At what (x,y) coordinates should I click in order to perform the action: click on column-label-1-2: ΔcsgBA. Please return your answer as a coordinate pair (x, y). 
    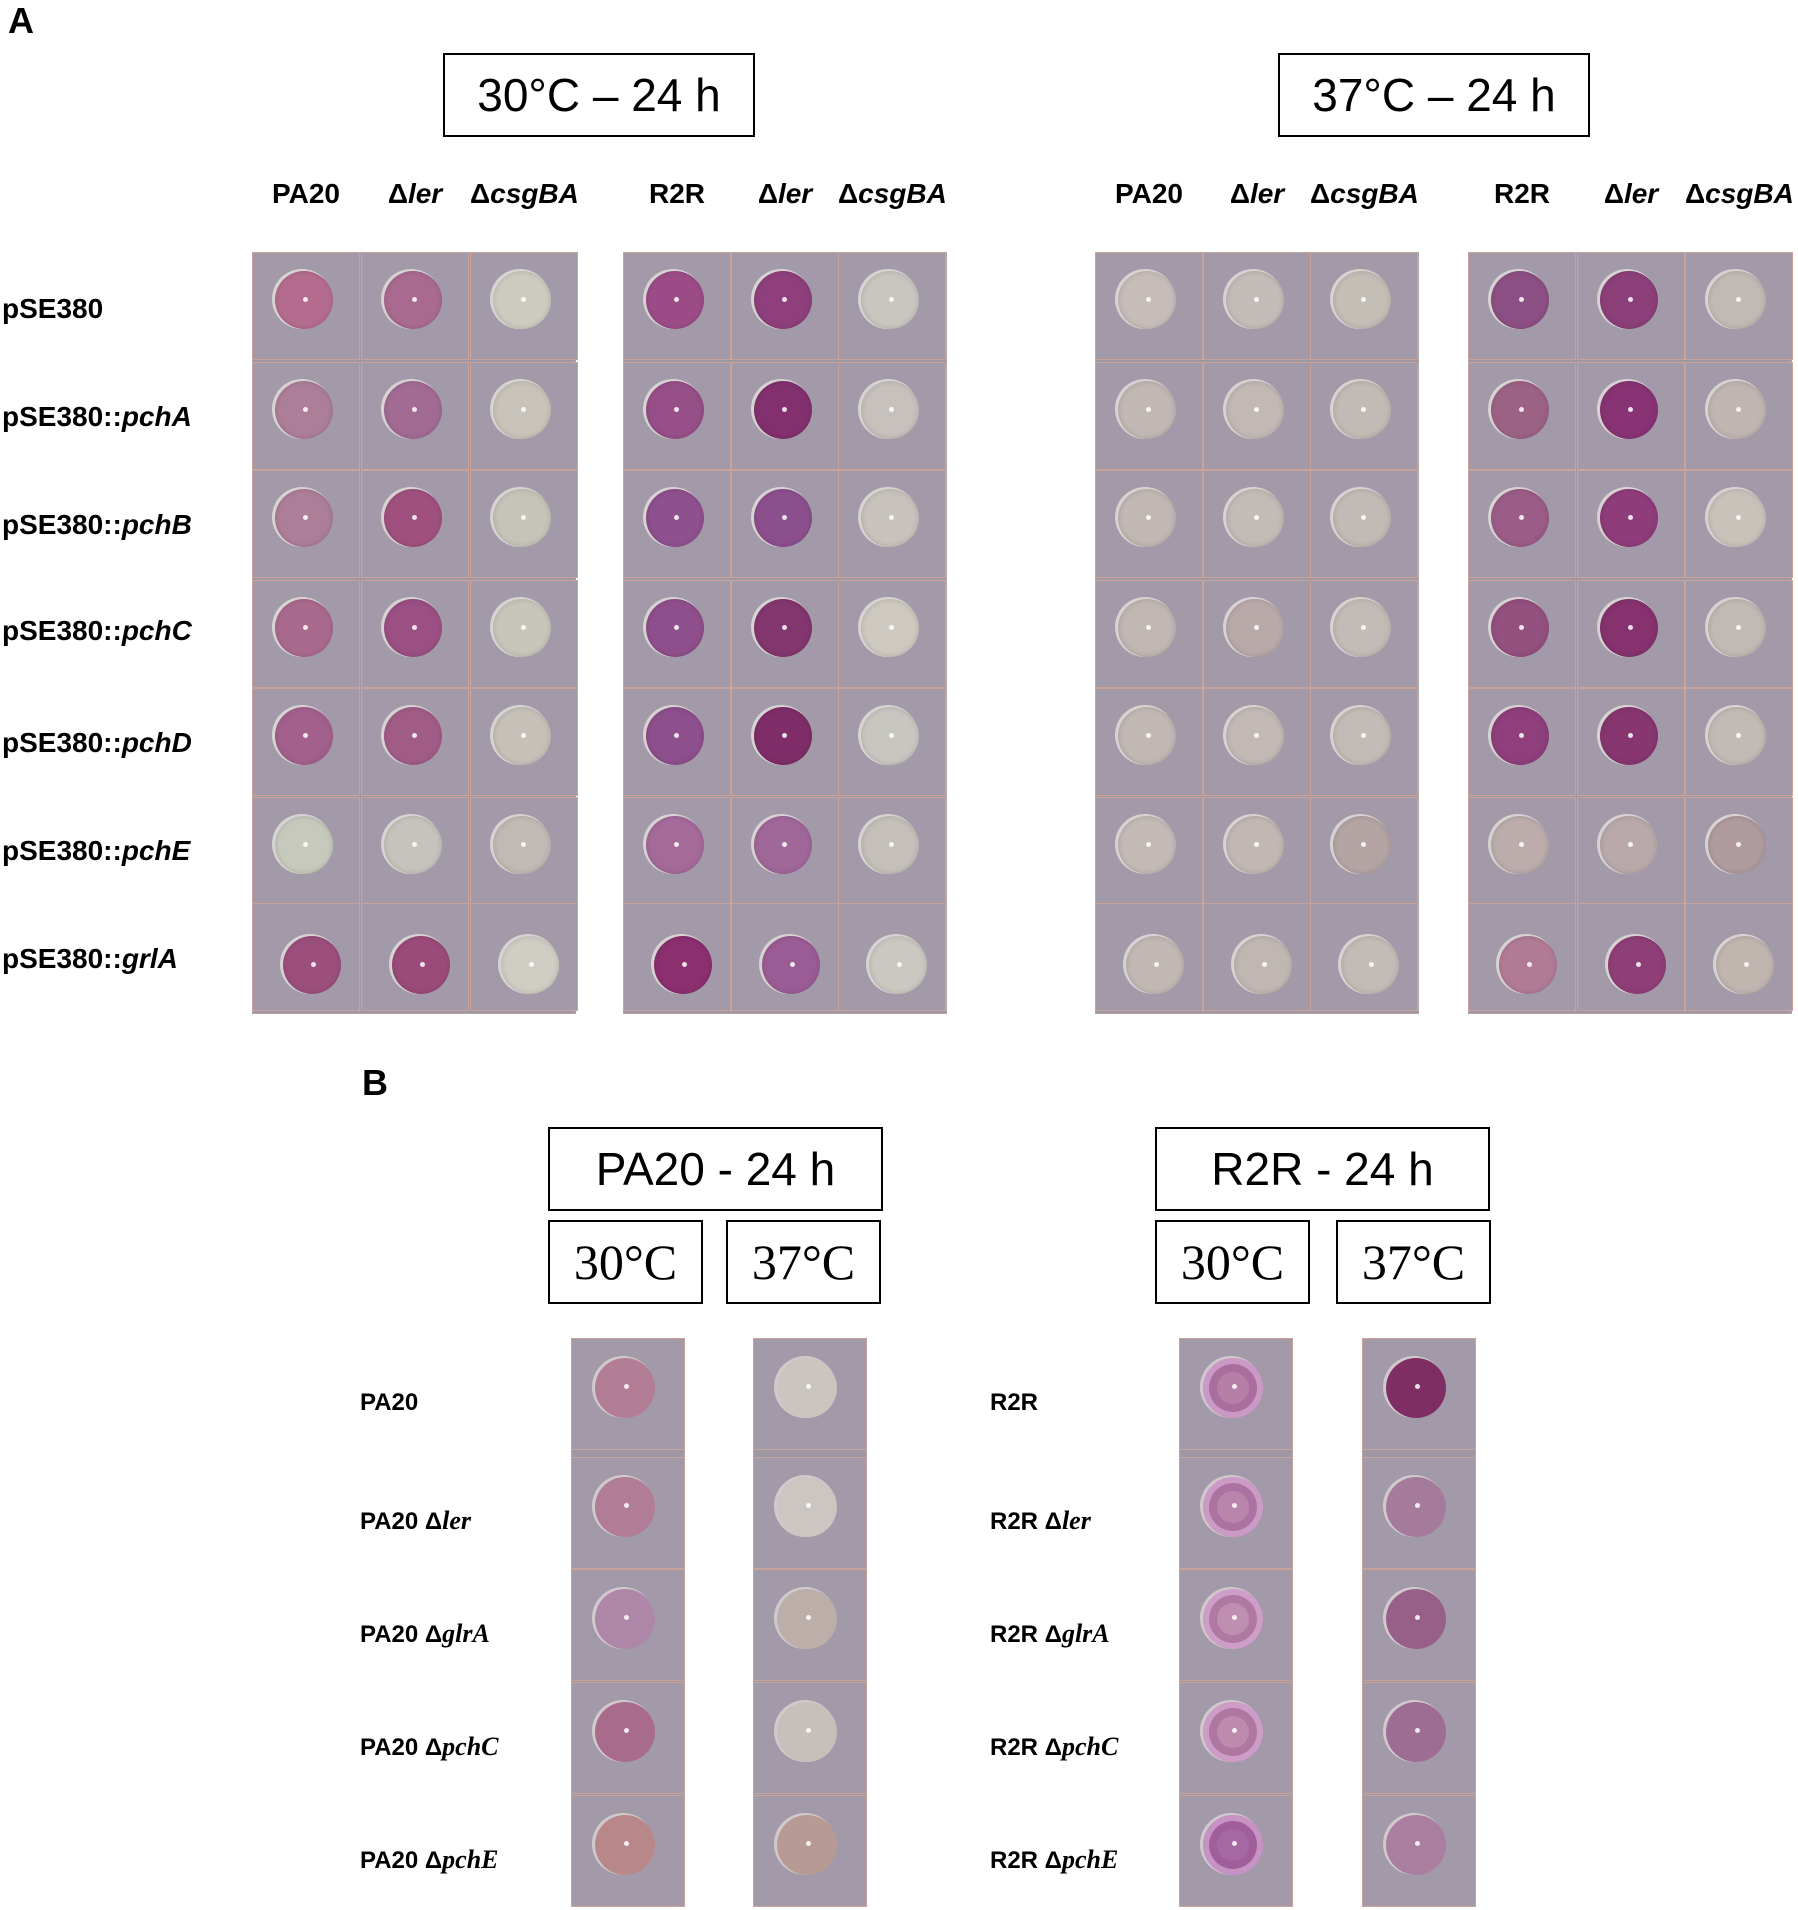
    Looking at the image, I should click on (892, 194).